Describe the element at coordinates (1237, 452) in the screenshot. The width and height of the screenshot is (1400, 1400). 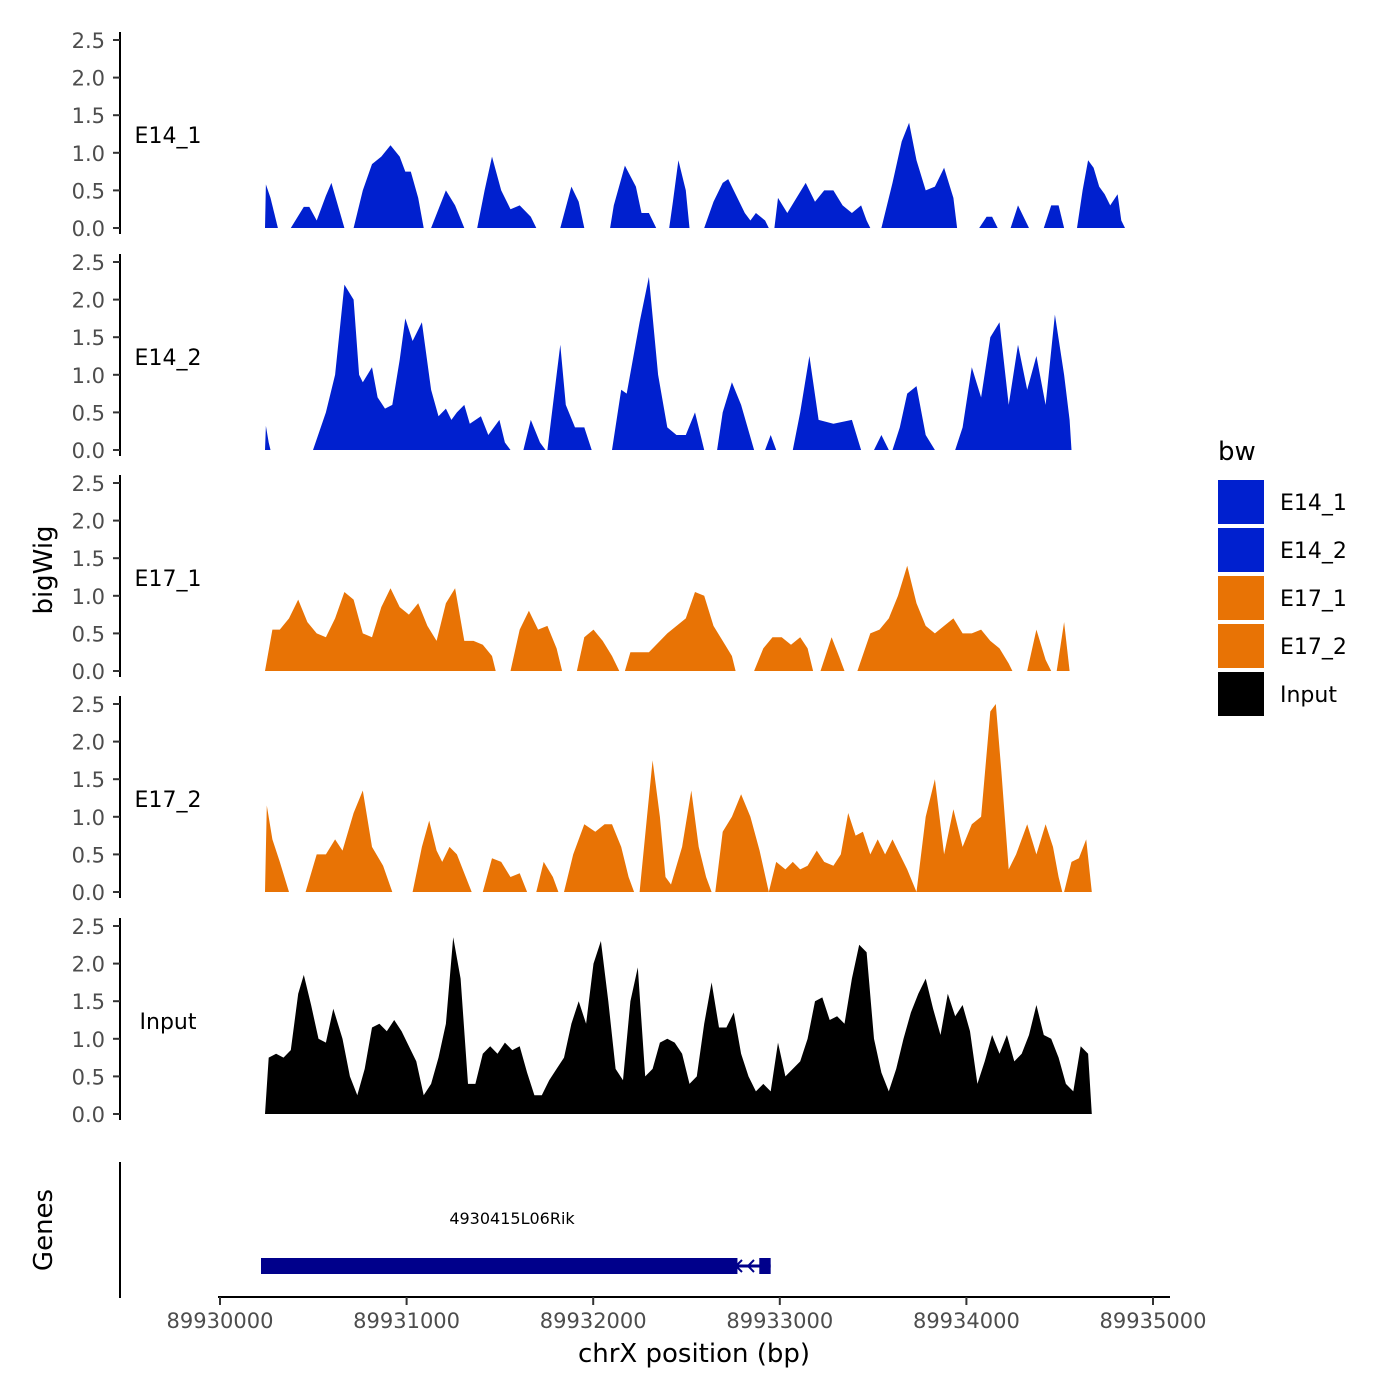
I see `legend-title: bw` at that location.